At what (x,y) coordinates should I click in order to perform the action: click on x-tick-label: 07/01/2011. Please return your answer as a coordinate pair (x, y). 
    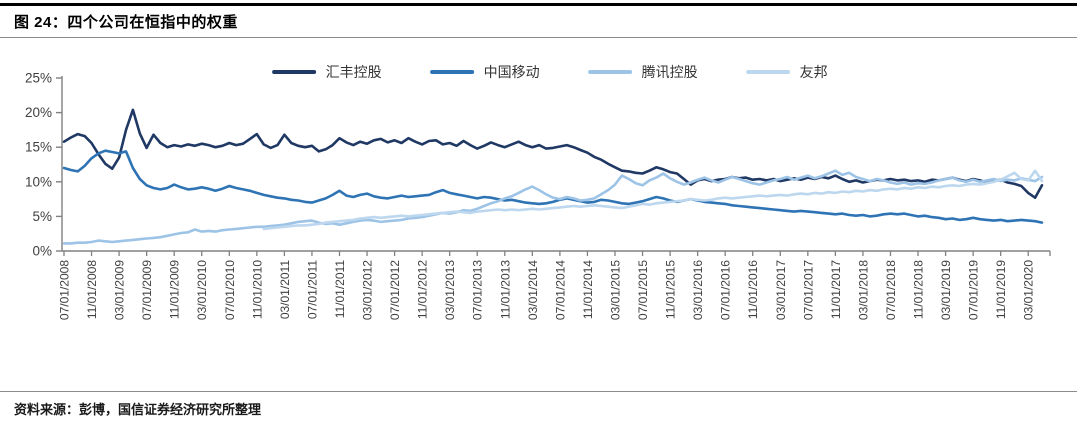
    Looking at the image, I should click on (312, 289).